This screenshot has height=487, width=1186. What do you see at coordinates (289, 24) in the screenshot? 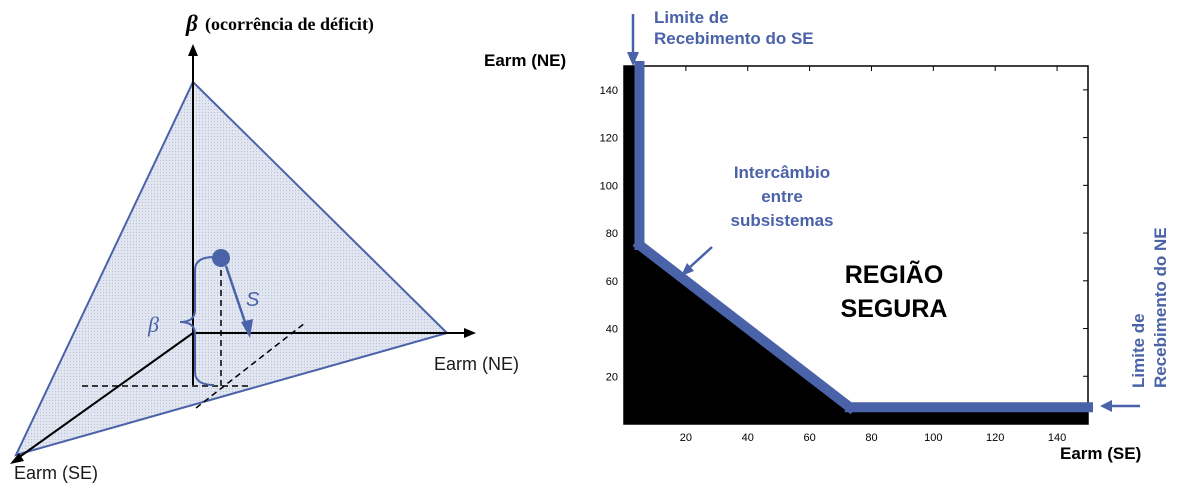
I see `beta-axis-title: (ocorrência de déficit)` at bounding box center [289, 24].